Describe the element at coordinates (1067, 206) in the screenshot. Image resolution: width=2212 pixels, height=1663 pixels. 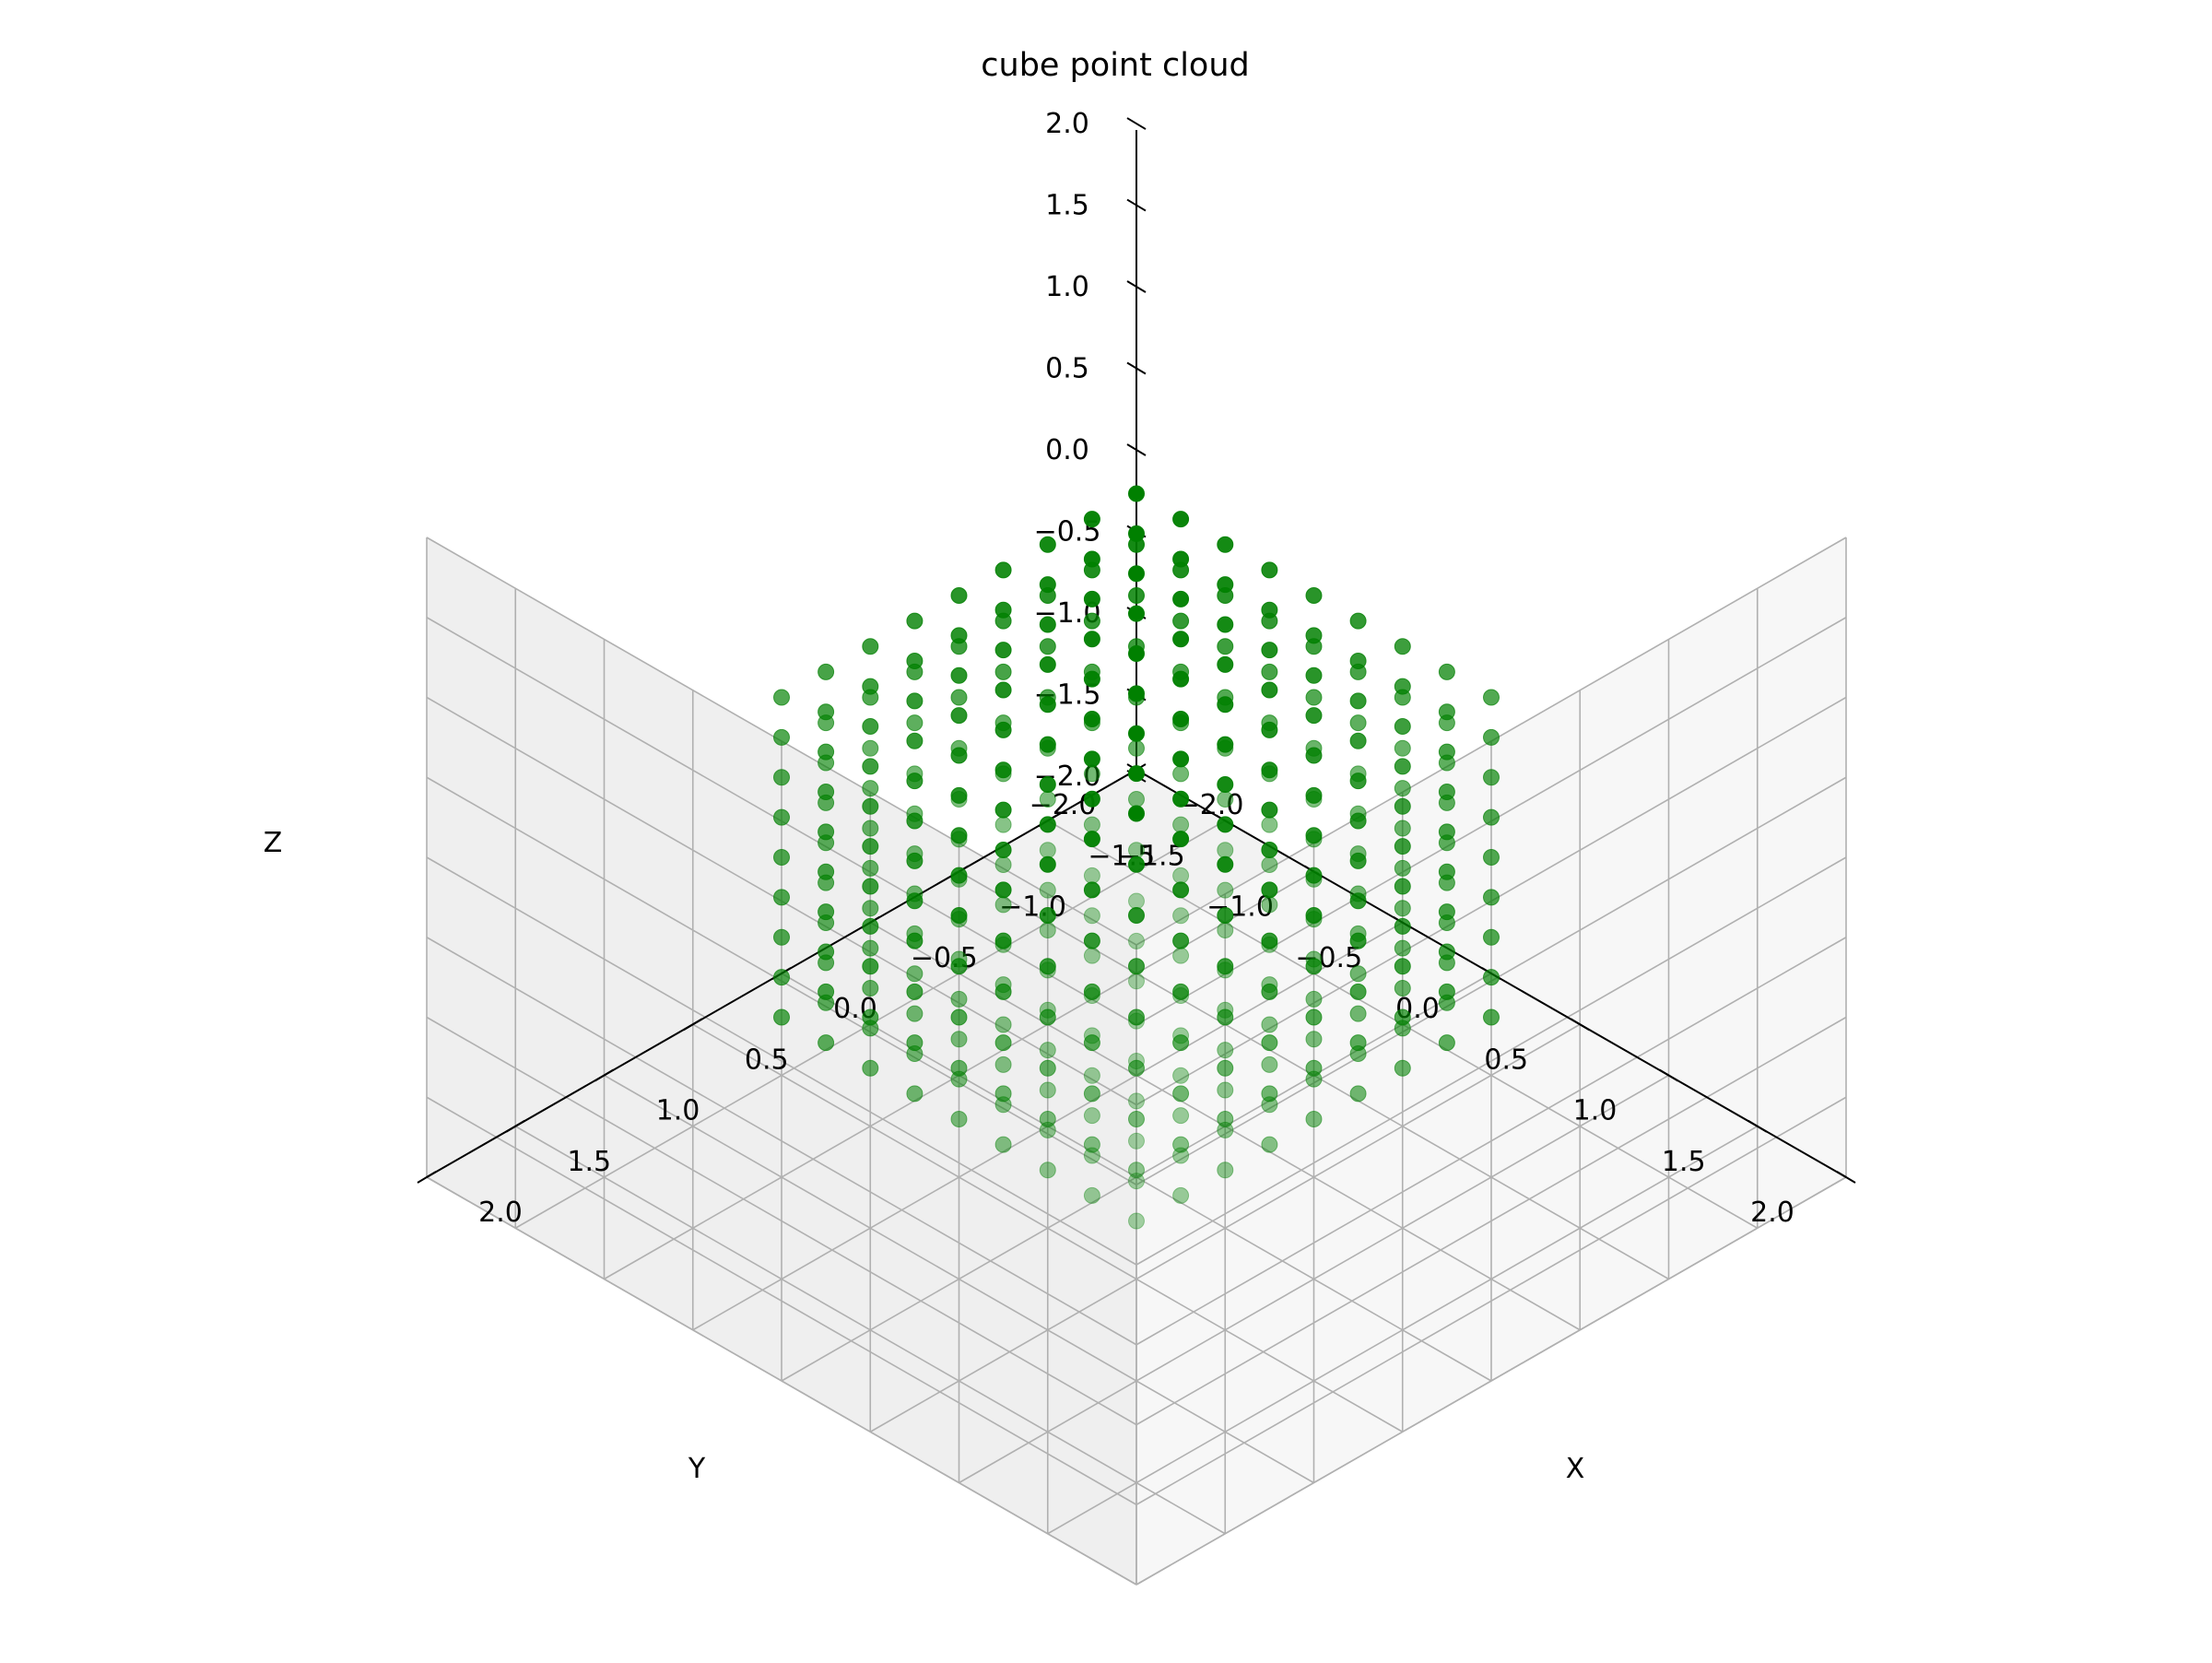
I see `z-tick-label: 1.5` at that location.